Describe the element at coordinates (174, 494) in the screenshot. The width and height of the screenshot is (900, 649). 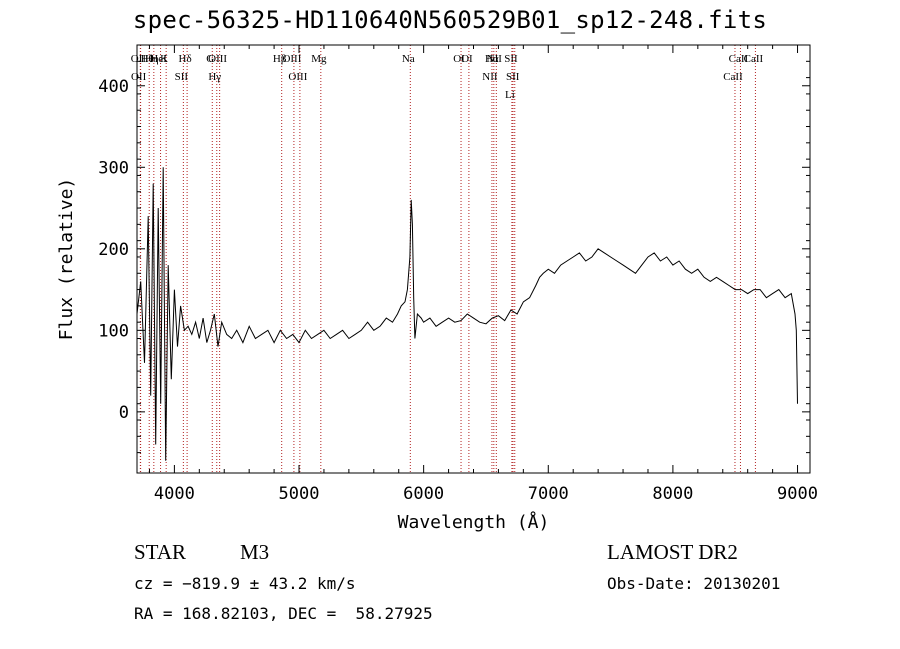
I see `x-tick-label: 4000` at that location.